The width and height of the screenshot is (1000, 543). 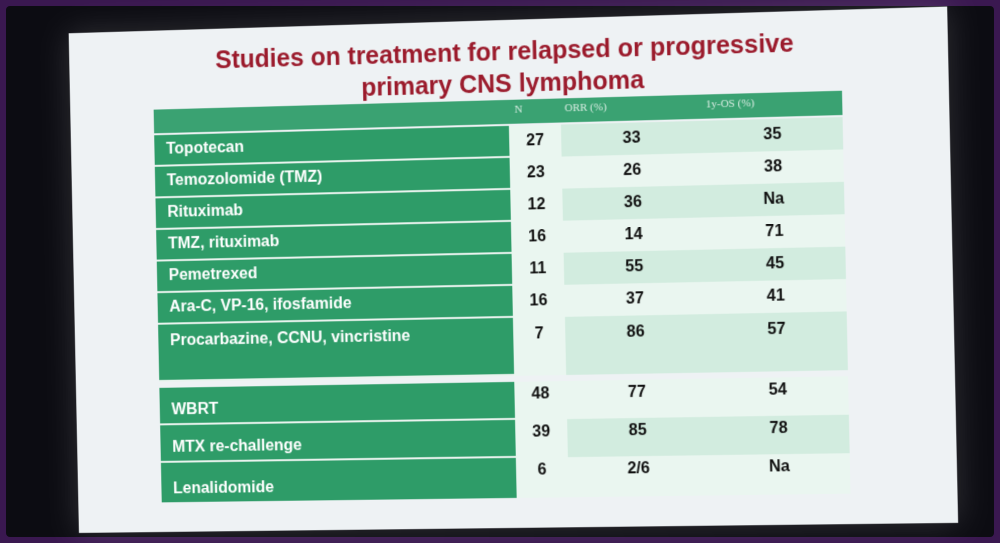 What do you see at coordinates (542, 477) in the screenshot?
I see `cell-n: 6` at bounding box center [542, 477].